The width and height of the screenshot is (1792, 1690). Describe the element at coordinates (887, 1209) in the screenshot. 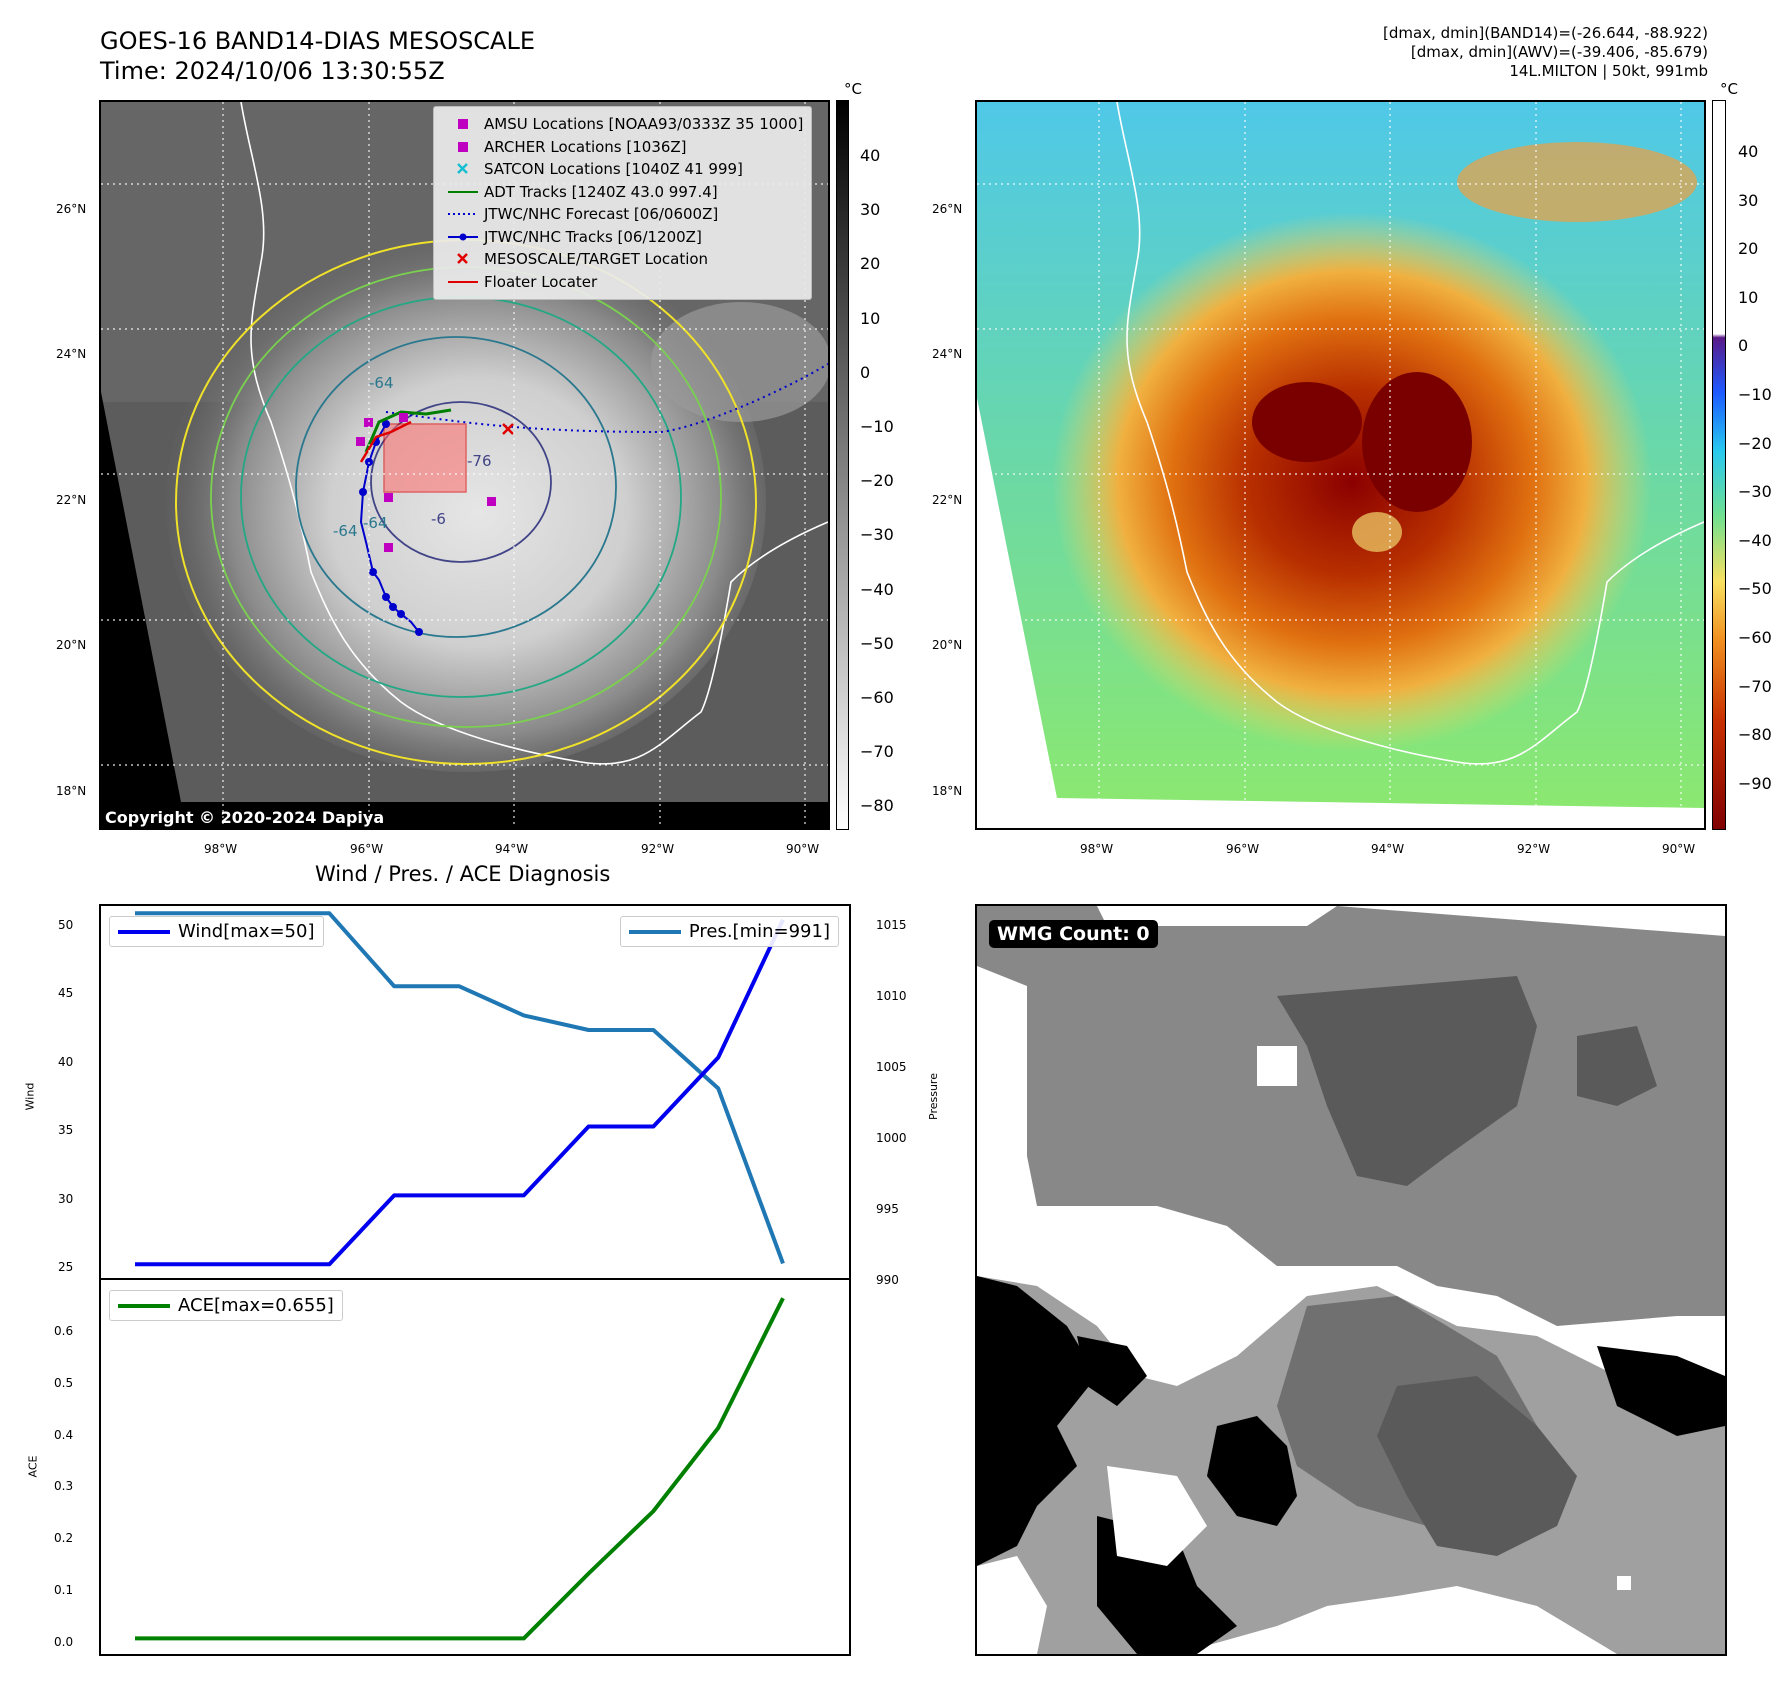

I see `pressure-tick: 995` at that location.